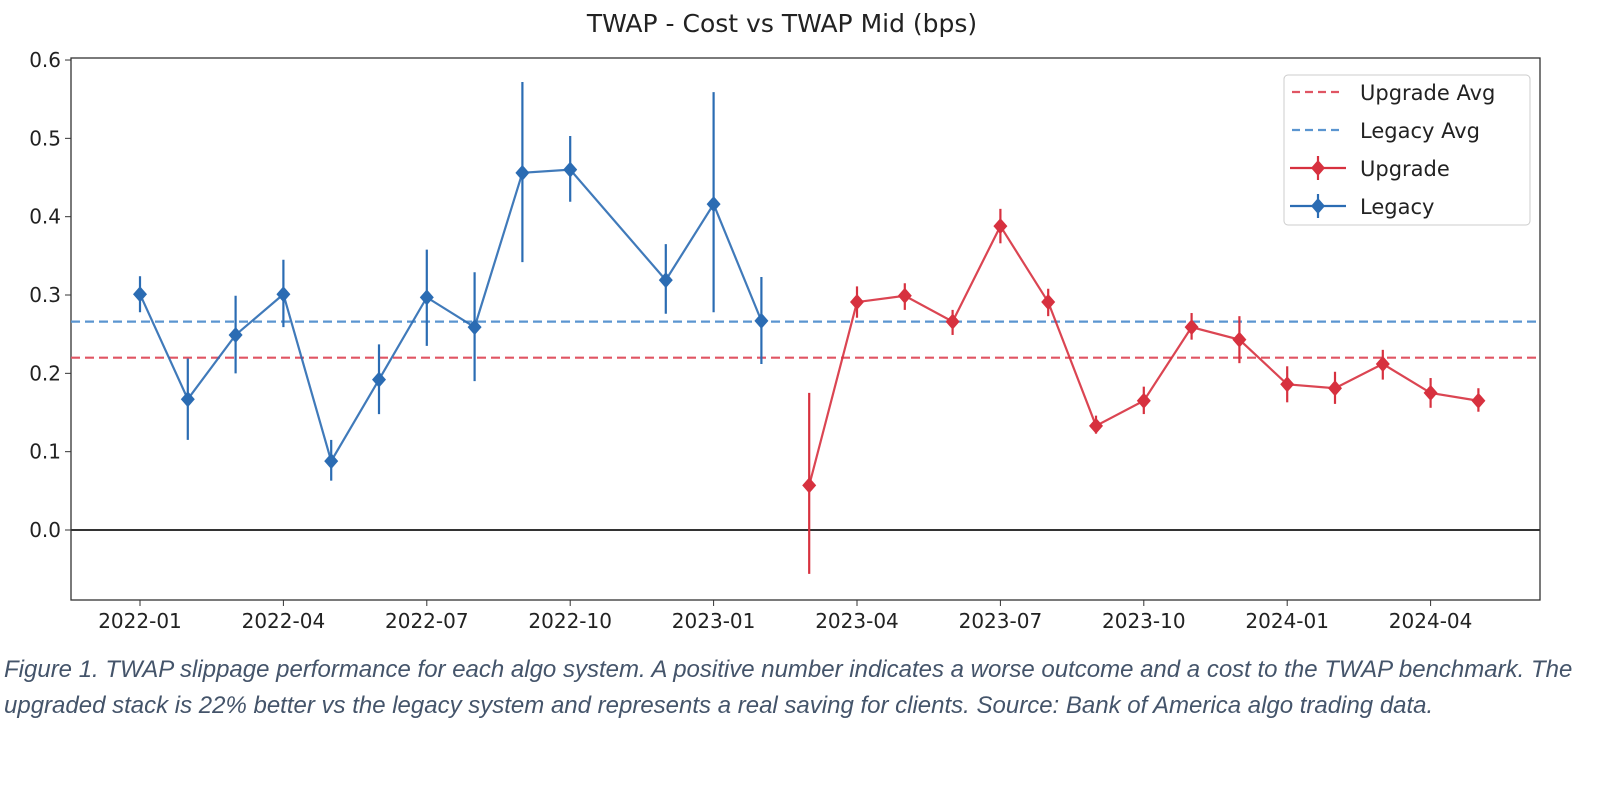 The height and width of the screenshot is (792, 1618). I want to click on x-tick-label: 2022-04, so click(284, 621).